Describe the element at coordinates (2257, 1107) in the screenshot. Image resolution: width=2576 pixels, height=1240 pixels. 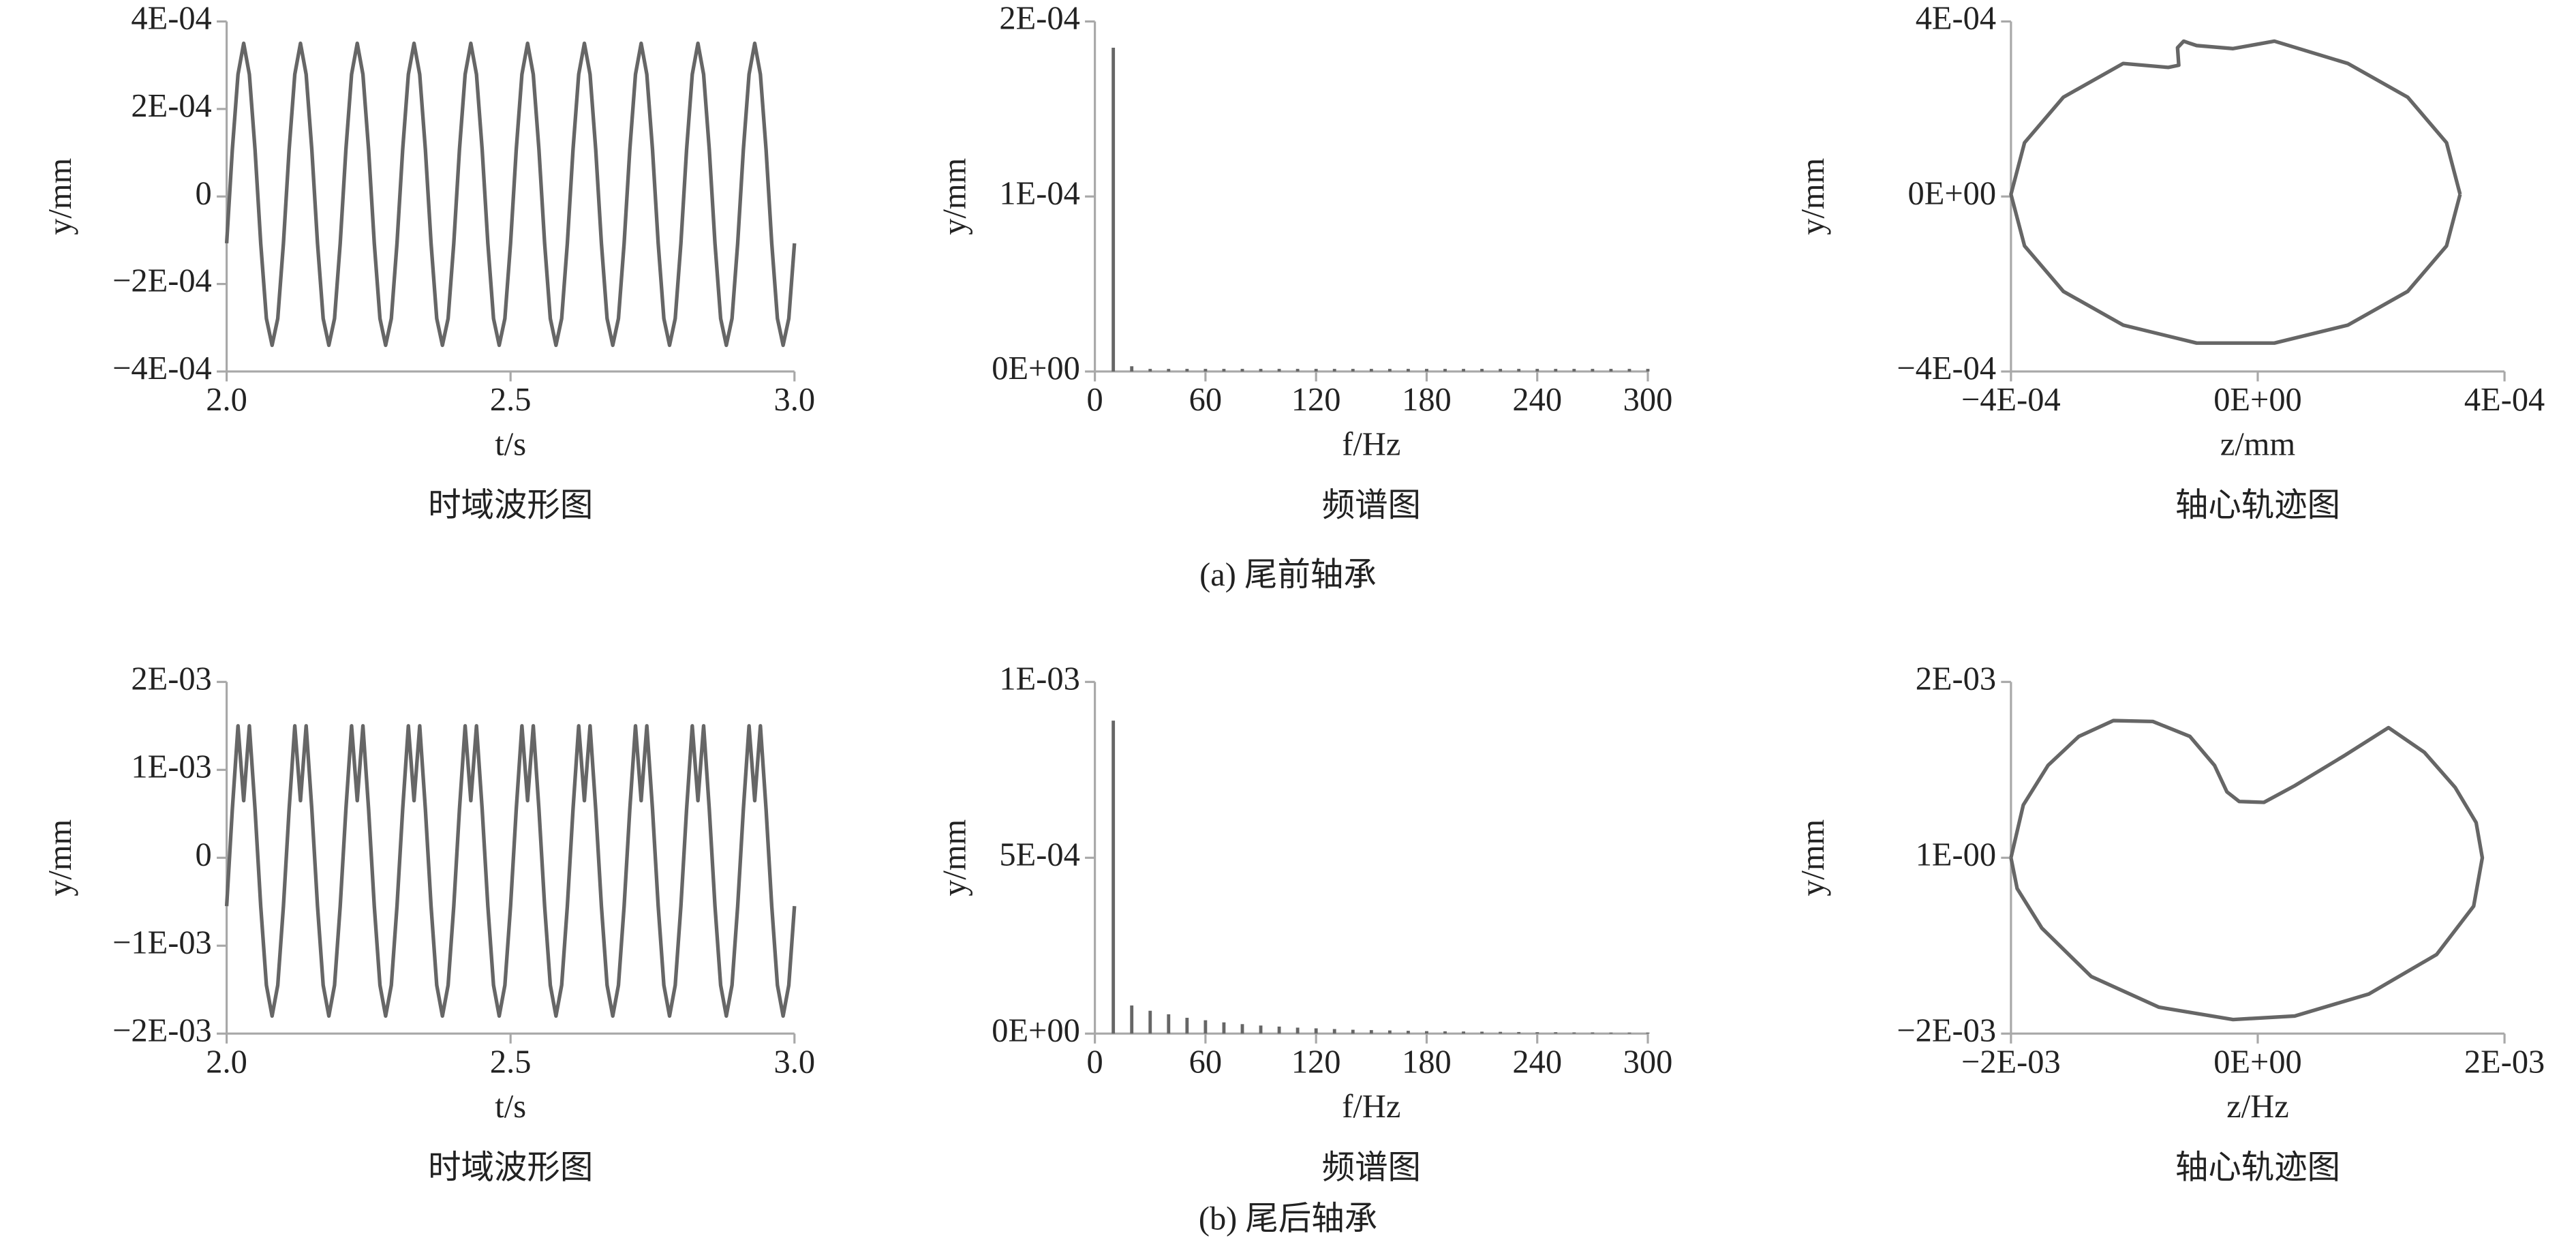
I see `x-axis-label: z/Hz` at that location.